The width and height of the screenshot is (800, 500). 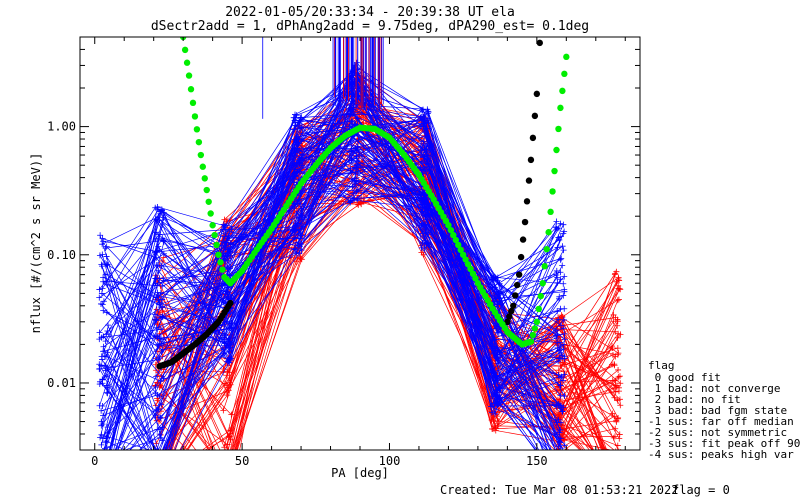 What do you see at coordinates (701, 490) in the screenshot?
I see `footer-flag: flag = 0` at bounding box center [701, 490].